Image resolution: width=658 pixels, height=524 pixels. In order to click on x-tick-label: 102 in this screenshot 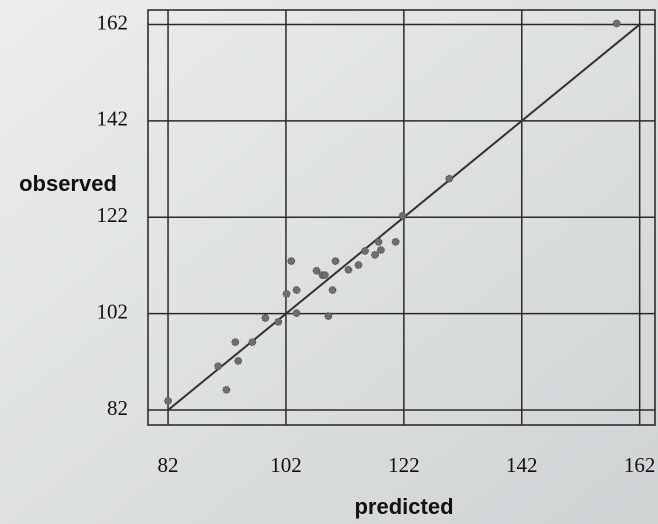, I will do `click(286, 465)`.